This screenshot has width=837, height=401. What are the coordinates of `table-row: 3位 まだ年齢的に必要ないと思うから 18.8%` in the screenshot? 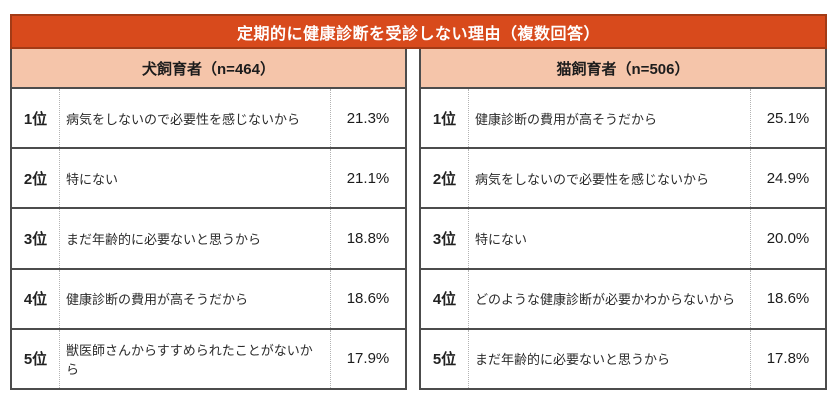 It's located at (208, 237).